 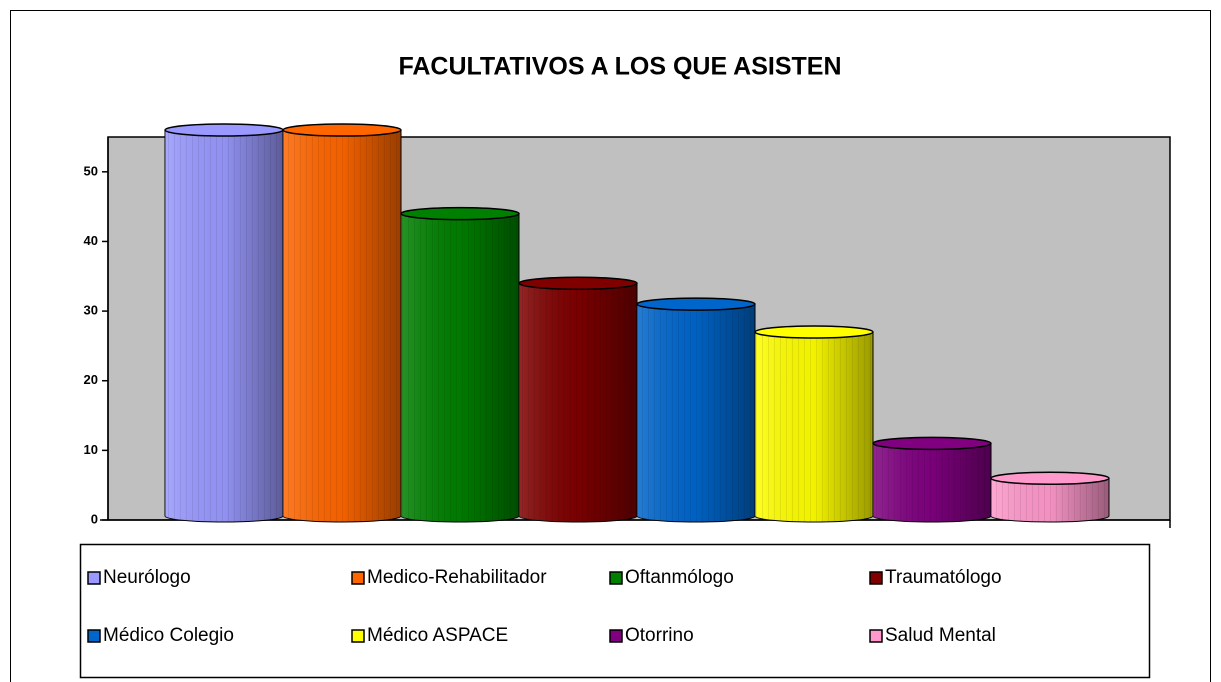 I want to click on legend-label: Oftanmólogo, so click(x=679, y=577).